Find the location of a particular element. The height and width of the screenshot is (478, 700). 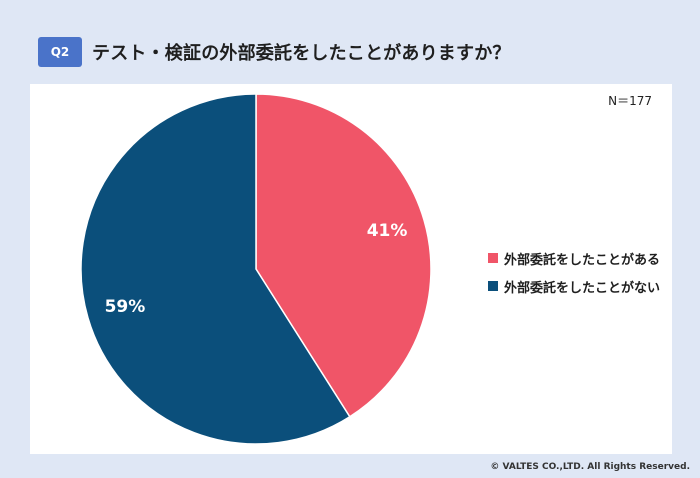

question-number-badge: Q2 is located at coordinates (60, 52).